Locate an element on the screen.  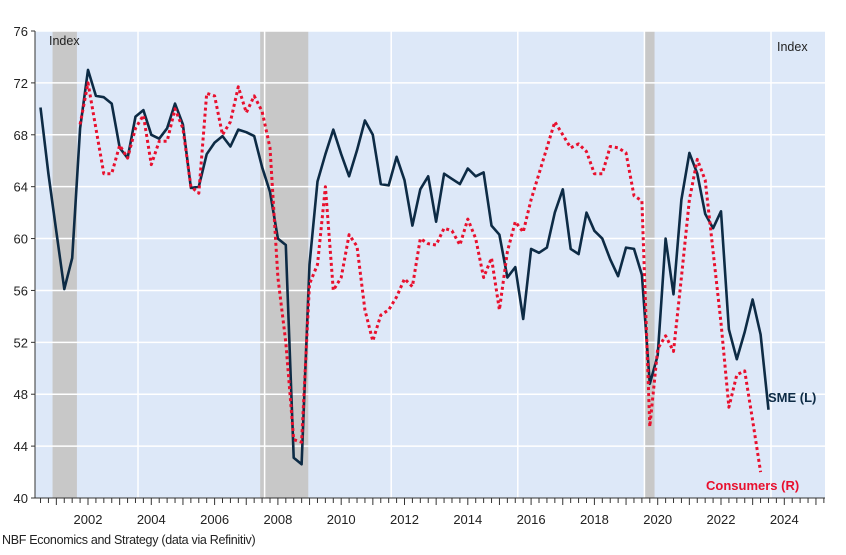
x-tick-label: 2016 is located at coordinates (531, 519).